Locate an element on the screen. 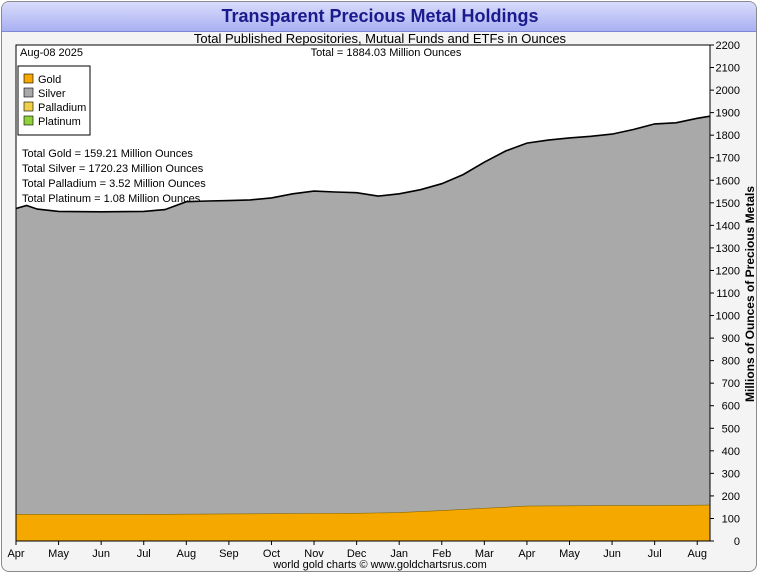 This screenshot has height=575, width=760. total-label: Total = 1884.03 Million Ounces is located at coordinates (386, 53).